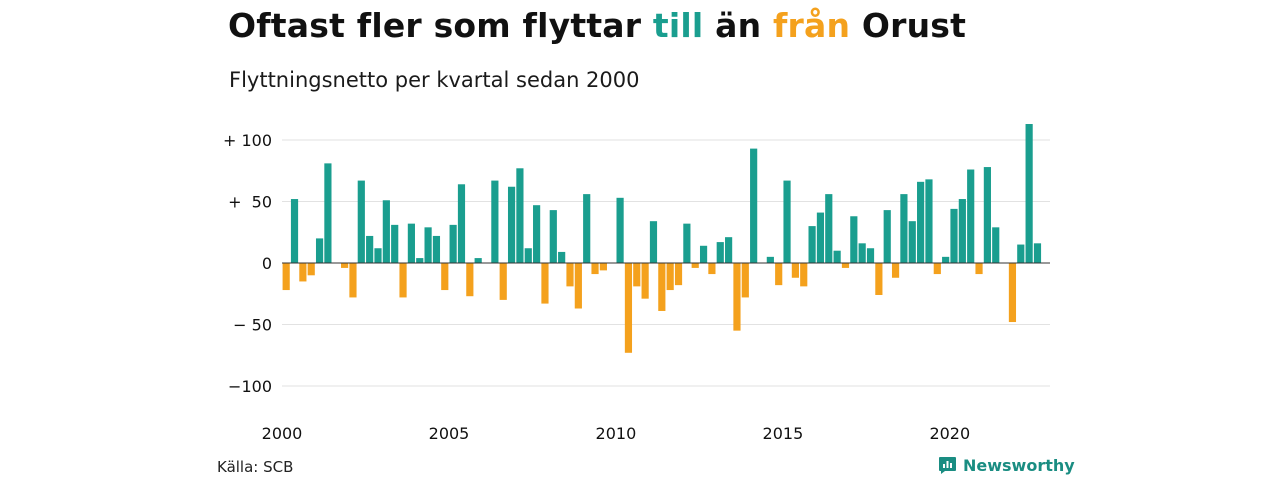  What do you see at coordinates (250, 386) in the screenshot?
I see `y-tick-label: −100` at bounding box center [250, 386].